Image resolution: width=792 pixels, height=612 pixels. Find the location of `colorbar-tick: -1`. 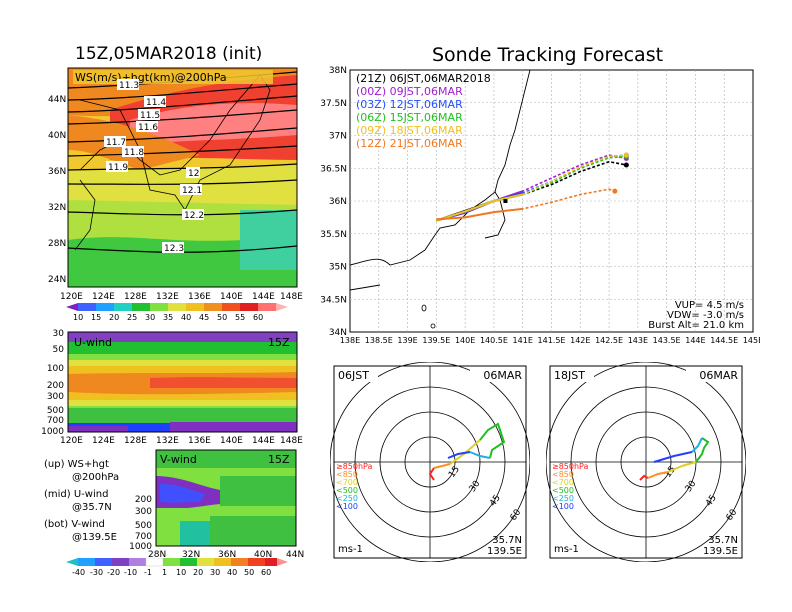

colorbar-tick: -1 is located at coordinates (148, 572).